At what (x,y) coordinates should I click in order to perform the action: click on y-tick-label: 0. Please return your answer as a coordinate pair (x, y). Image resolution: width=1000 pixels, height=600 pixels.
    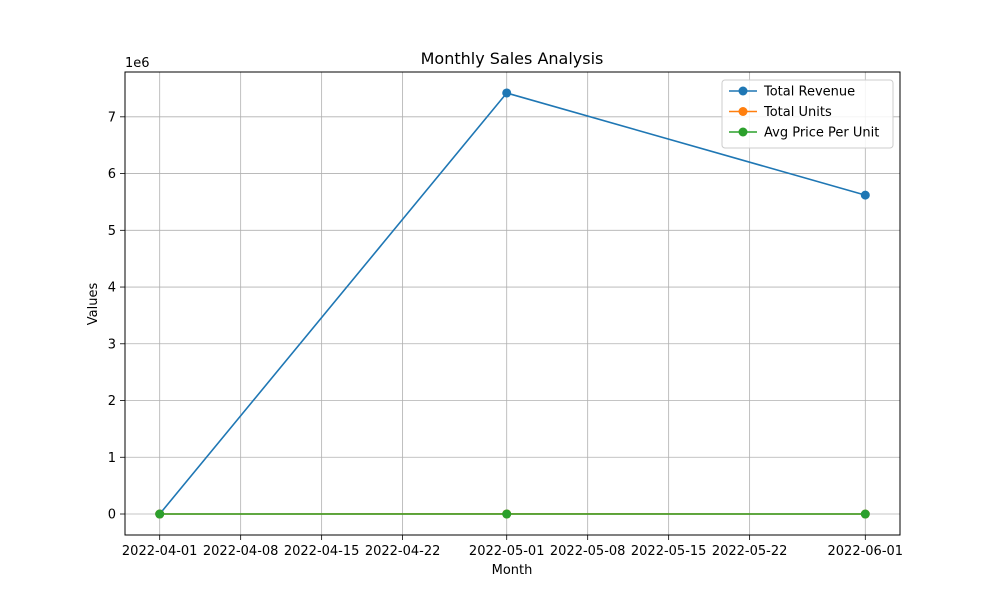
    Looking at the image, I should click on (112, 515).